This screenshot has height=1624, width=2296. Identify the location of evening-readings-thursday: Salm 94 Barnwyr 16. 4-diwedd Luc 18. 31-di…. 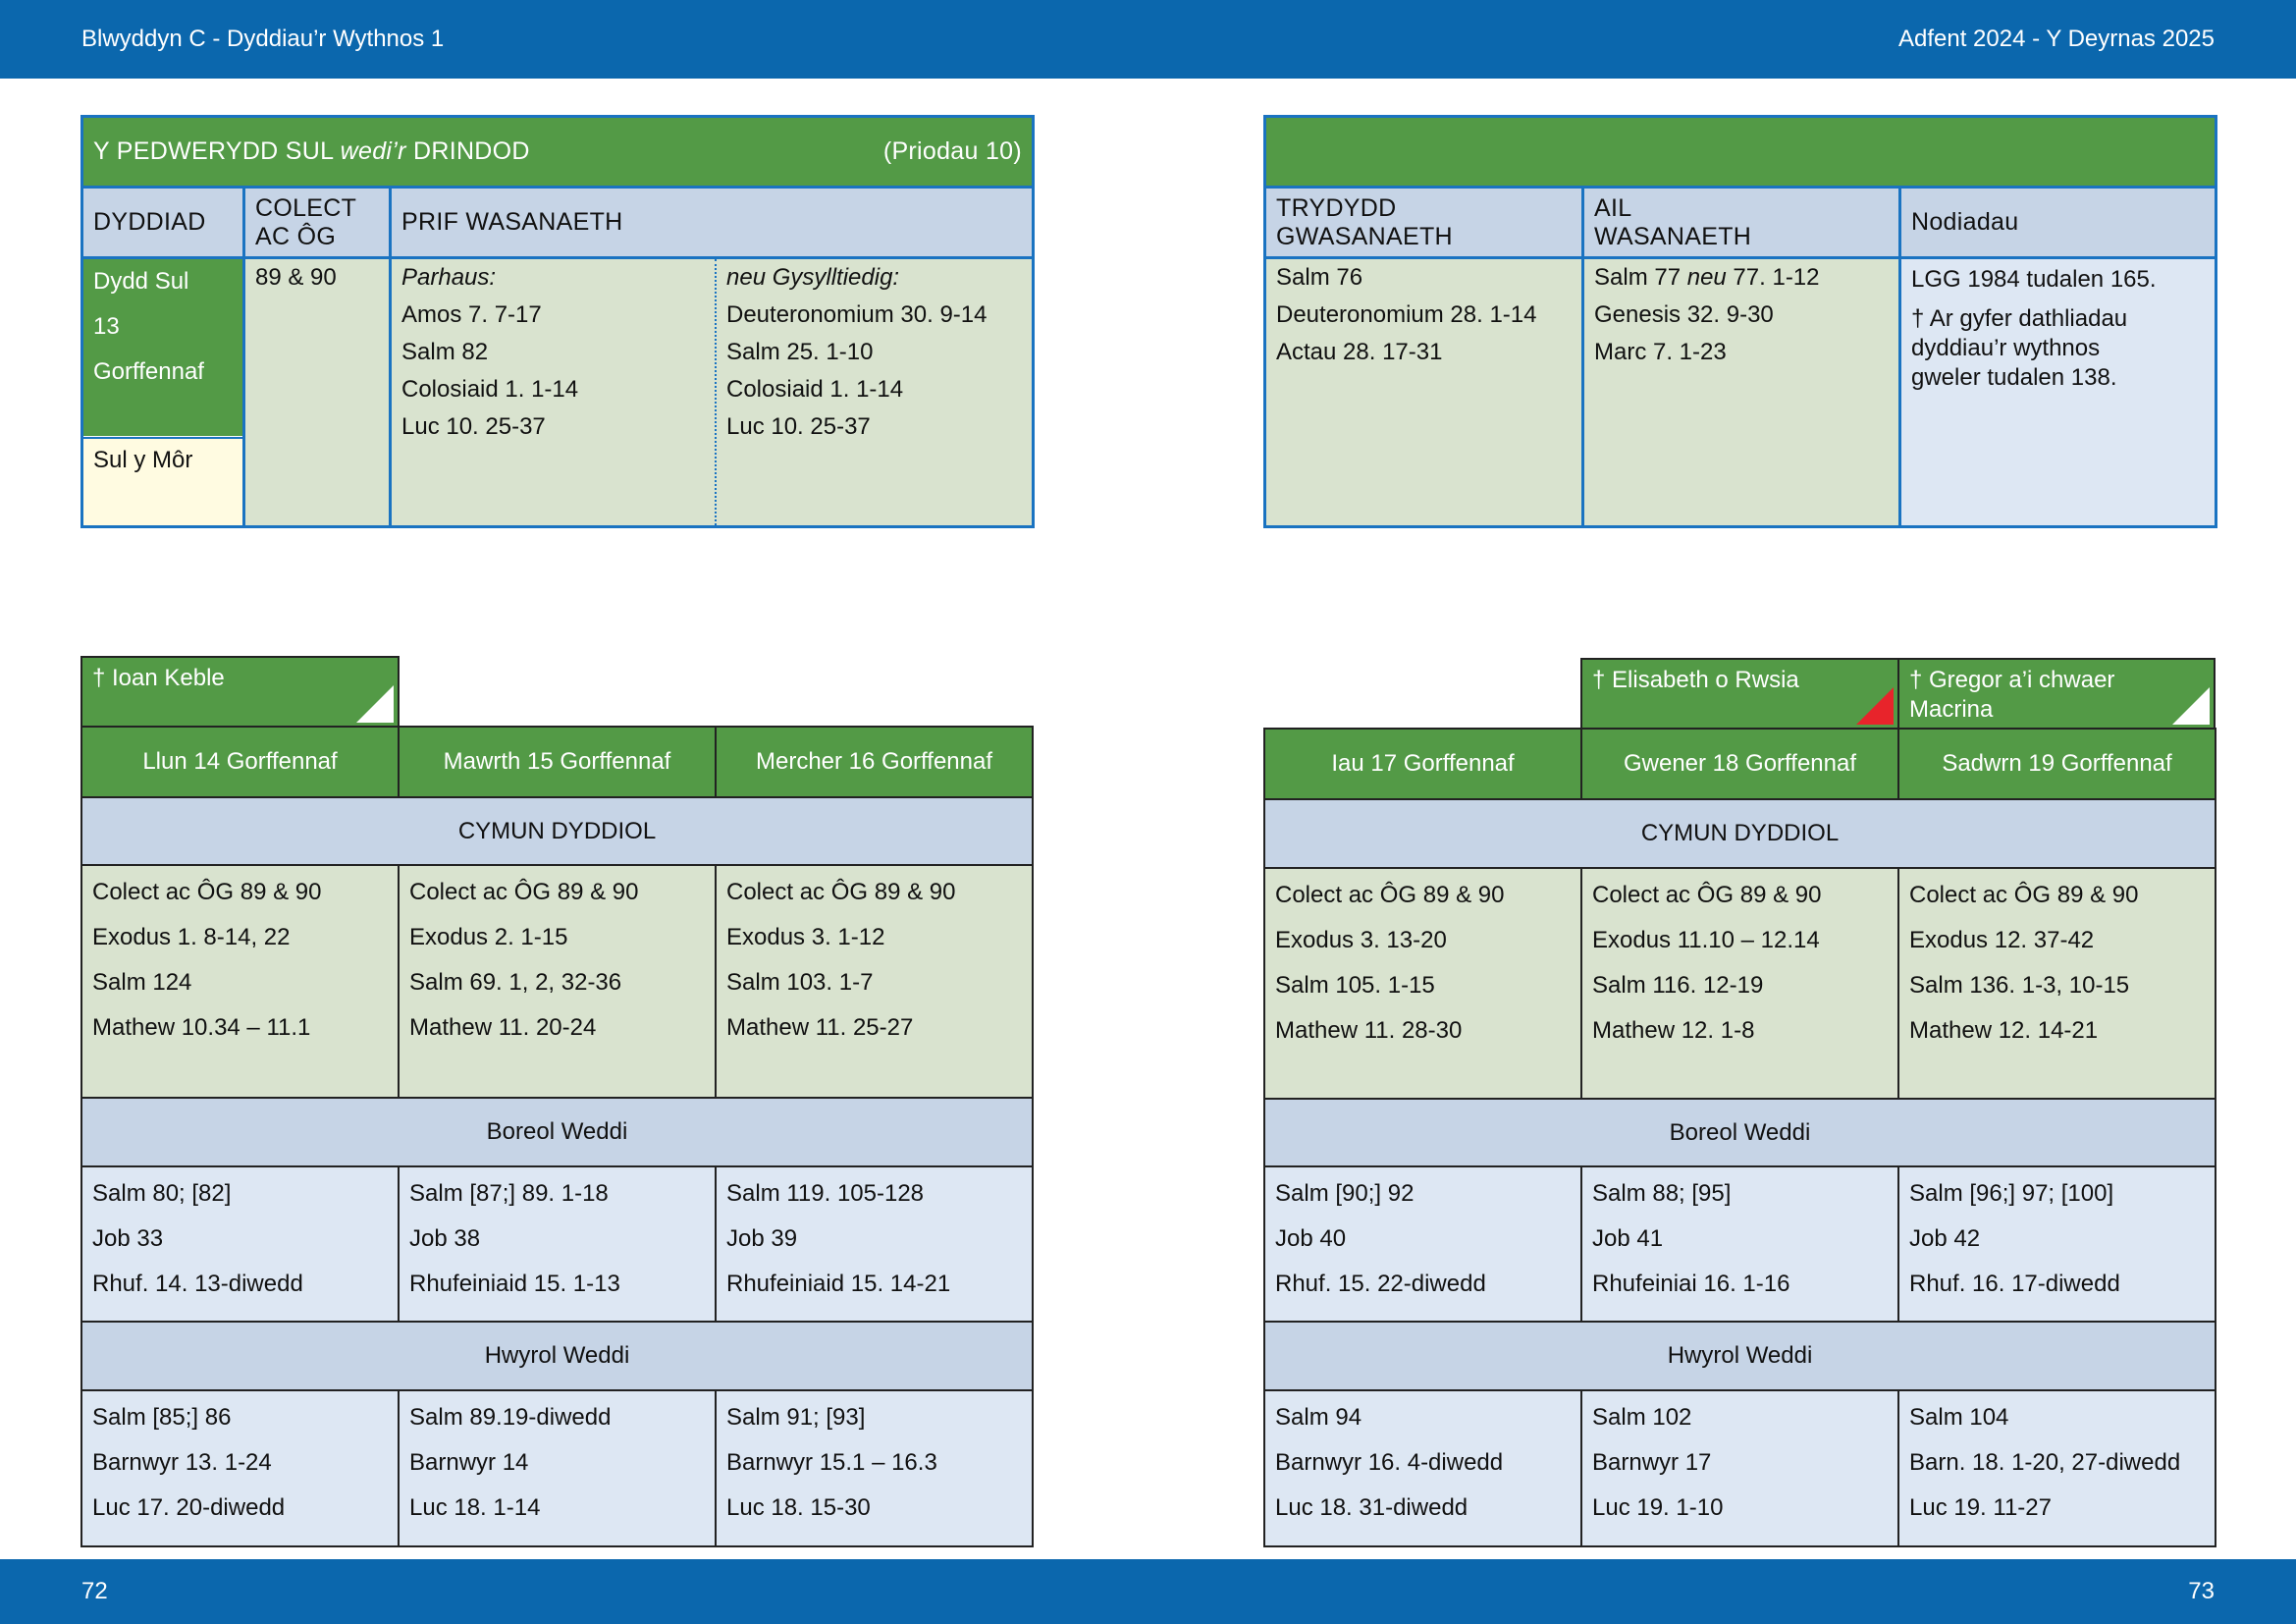
(1423, 1468).